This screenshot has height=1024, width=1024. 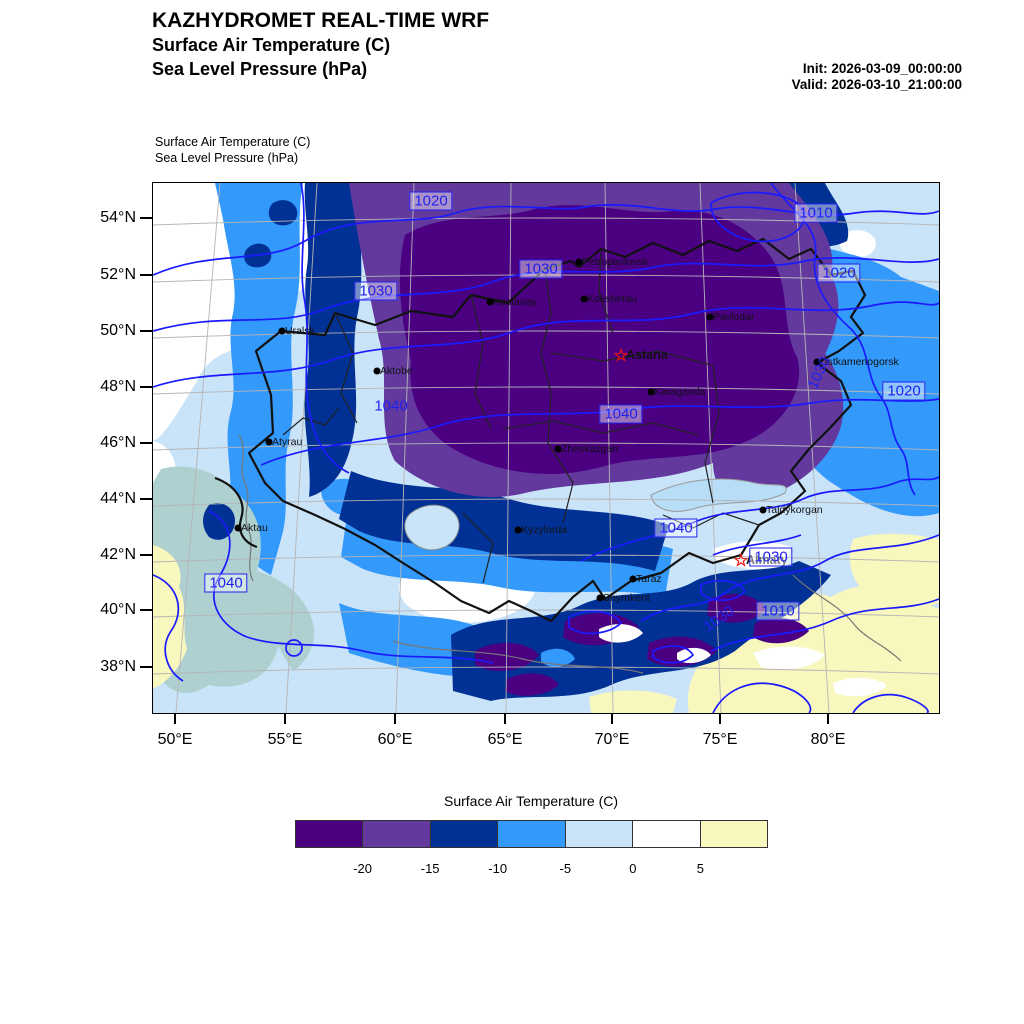 I want to click on colorbar-tick-label: -10, so click(x=498, y=868).